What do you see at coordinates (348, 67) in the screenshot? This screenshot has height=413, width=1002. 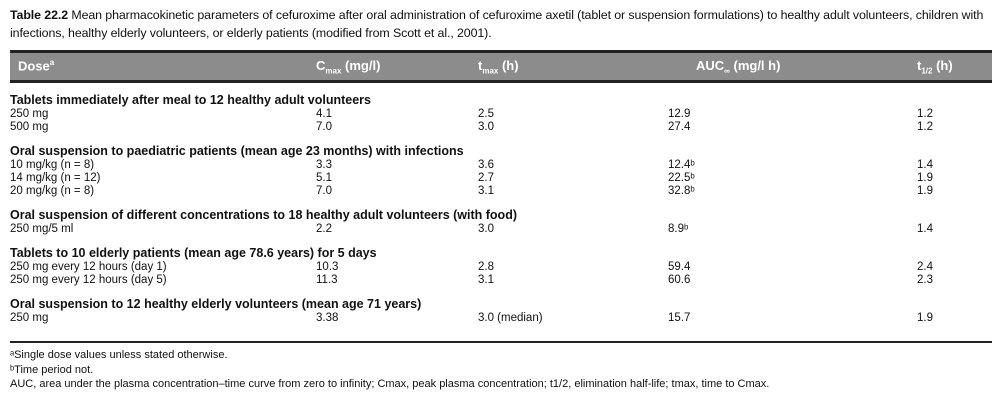 I see `header-cmax: Cmax (mg/l)` at bounding box center [348, 67].